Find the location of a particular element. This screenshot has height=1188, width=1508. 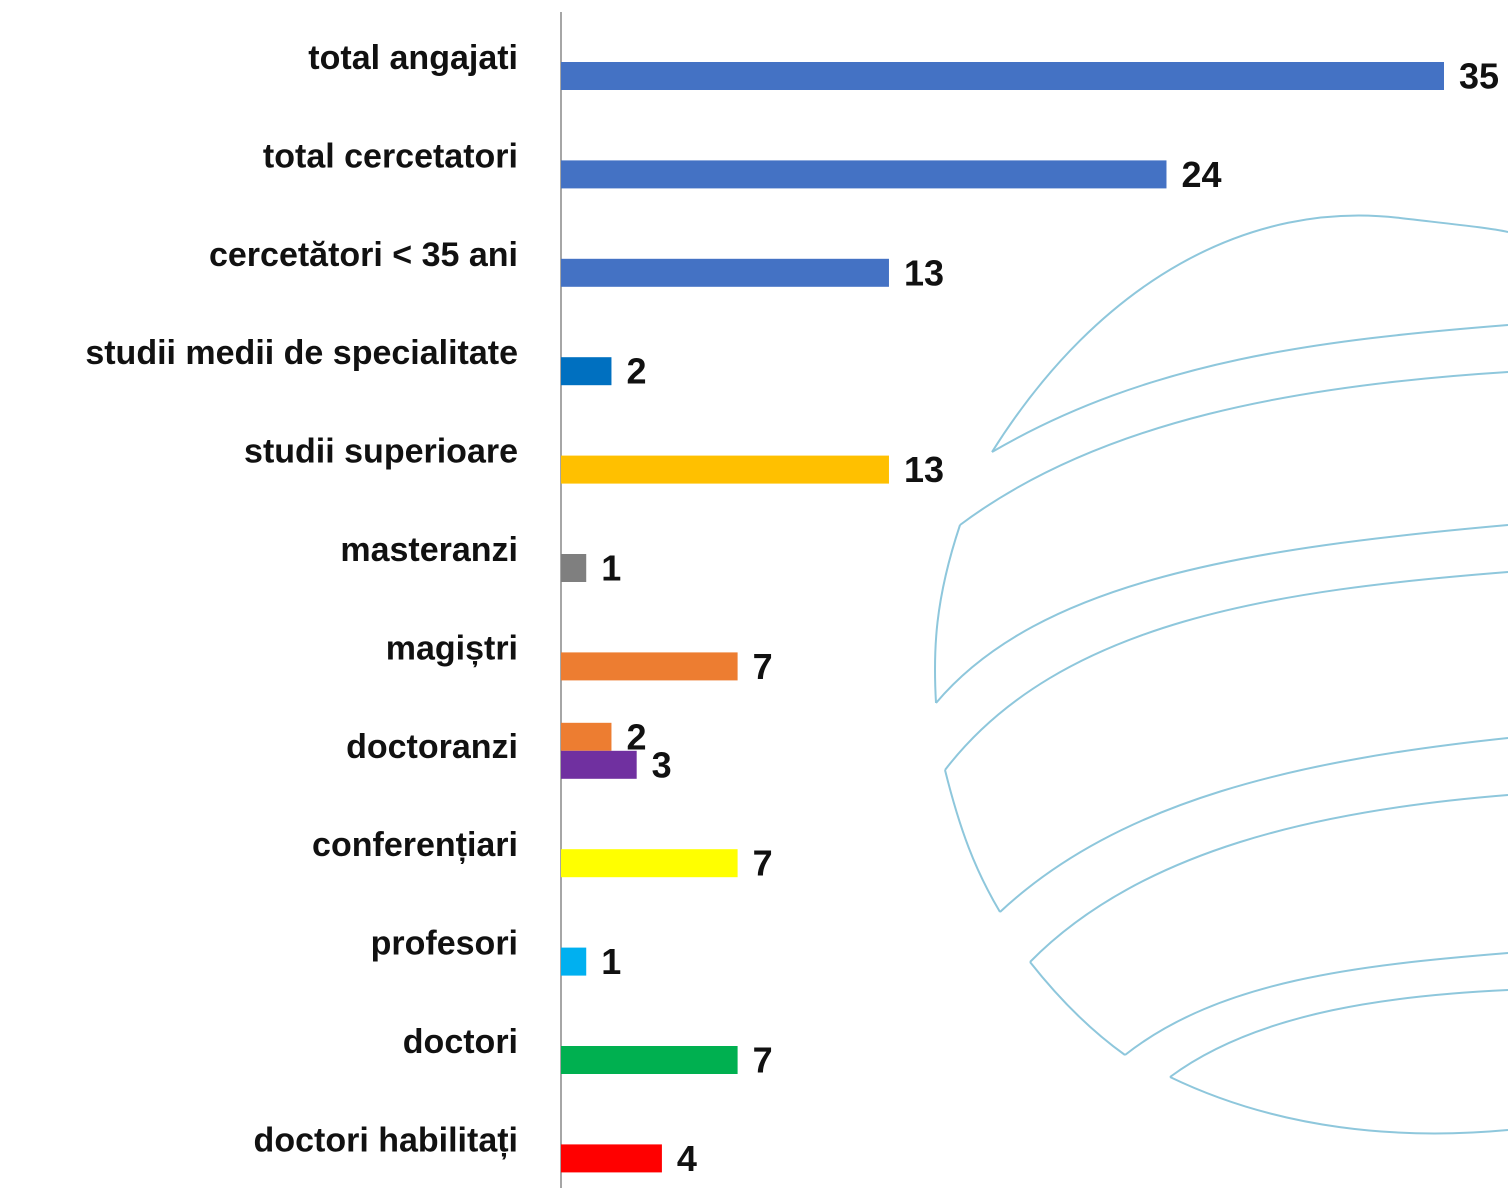

value-label: 24 is located at coordinates (1201, 174).